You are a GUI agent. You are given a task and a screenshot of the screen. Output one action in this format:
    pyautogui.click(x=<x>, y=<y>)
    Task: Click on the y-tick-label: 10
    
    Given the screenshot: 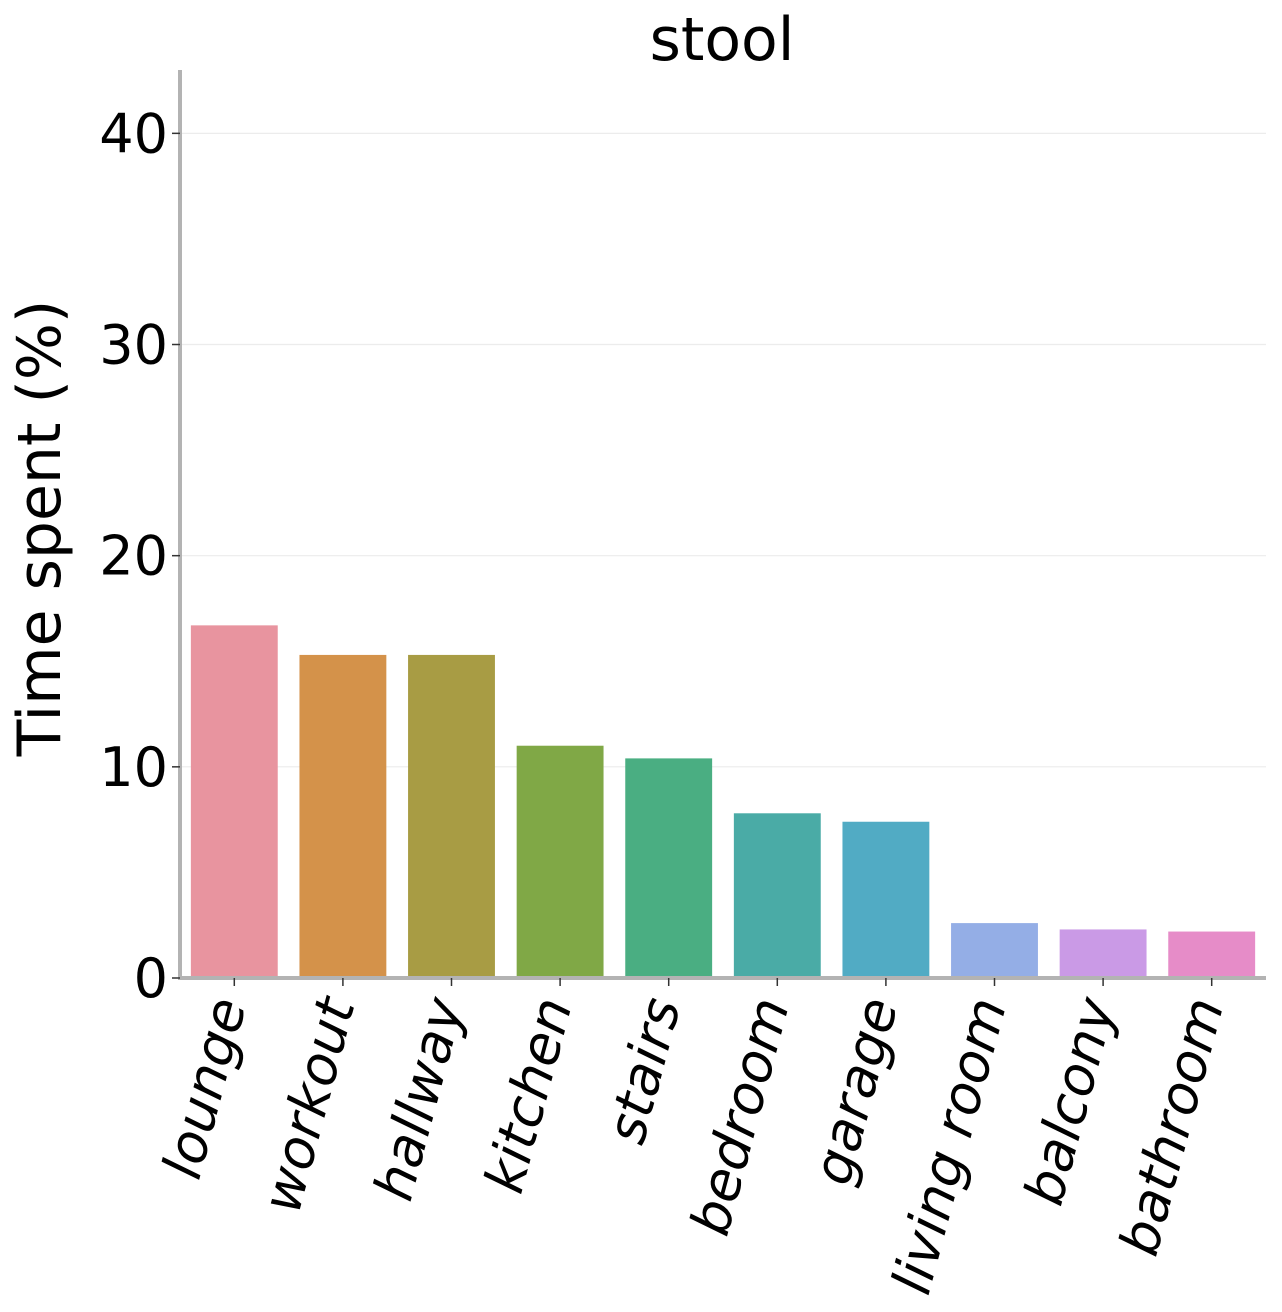 What is the action you would take?
    pyautogui.click(x=133, y=767)
    